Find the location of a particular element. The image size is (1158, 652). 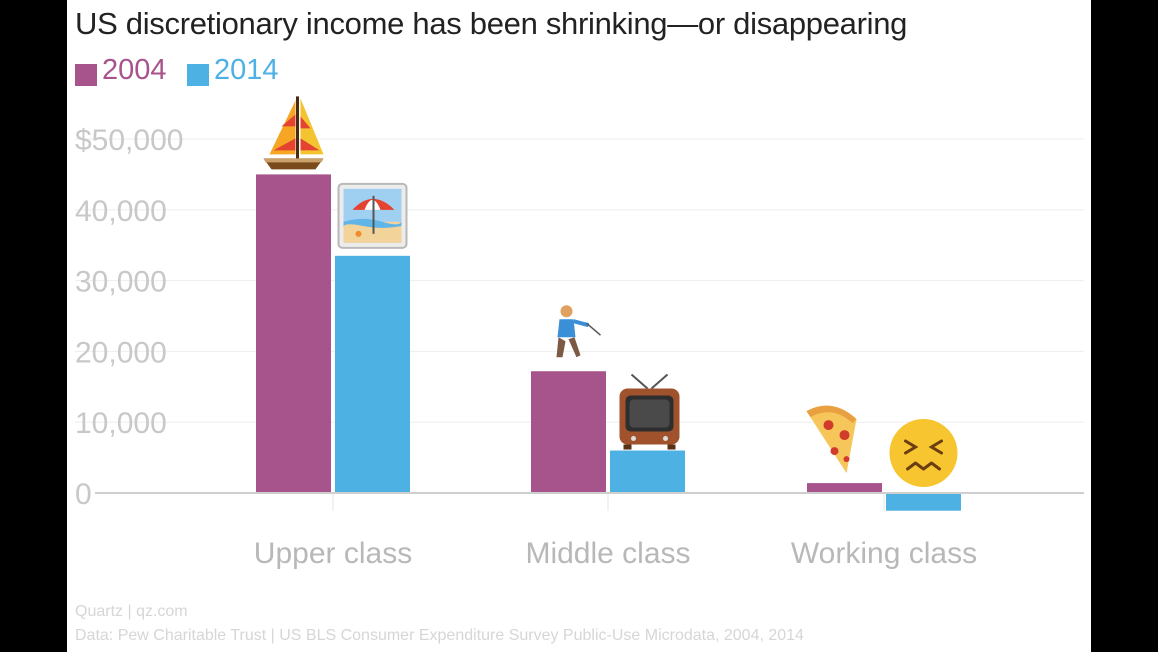

y-tick-label: 20,000 is located at coordinates (121, 352).